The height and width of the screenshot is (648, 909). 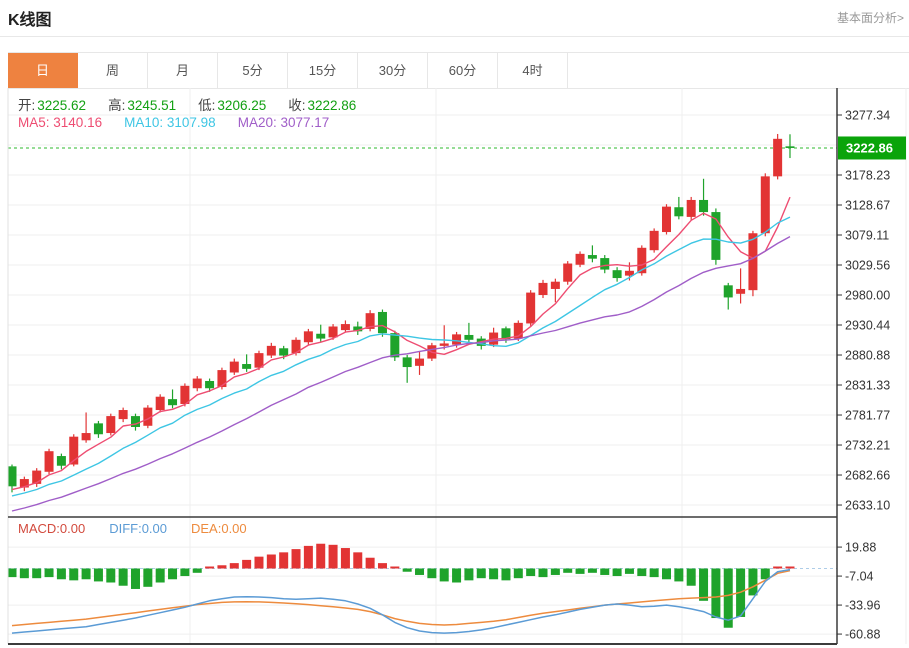 I want to click on page-title: K线图, so click(x=30, y=20).